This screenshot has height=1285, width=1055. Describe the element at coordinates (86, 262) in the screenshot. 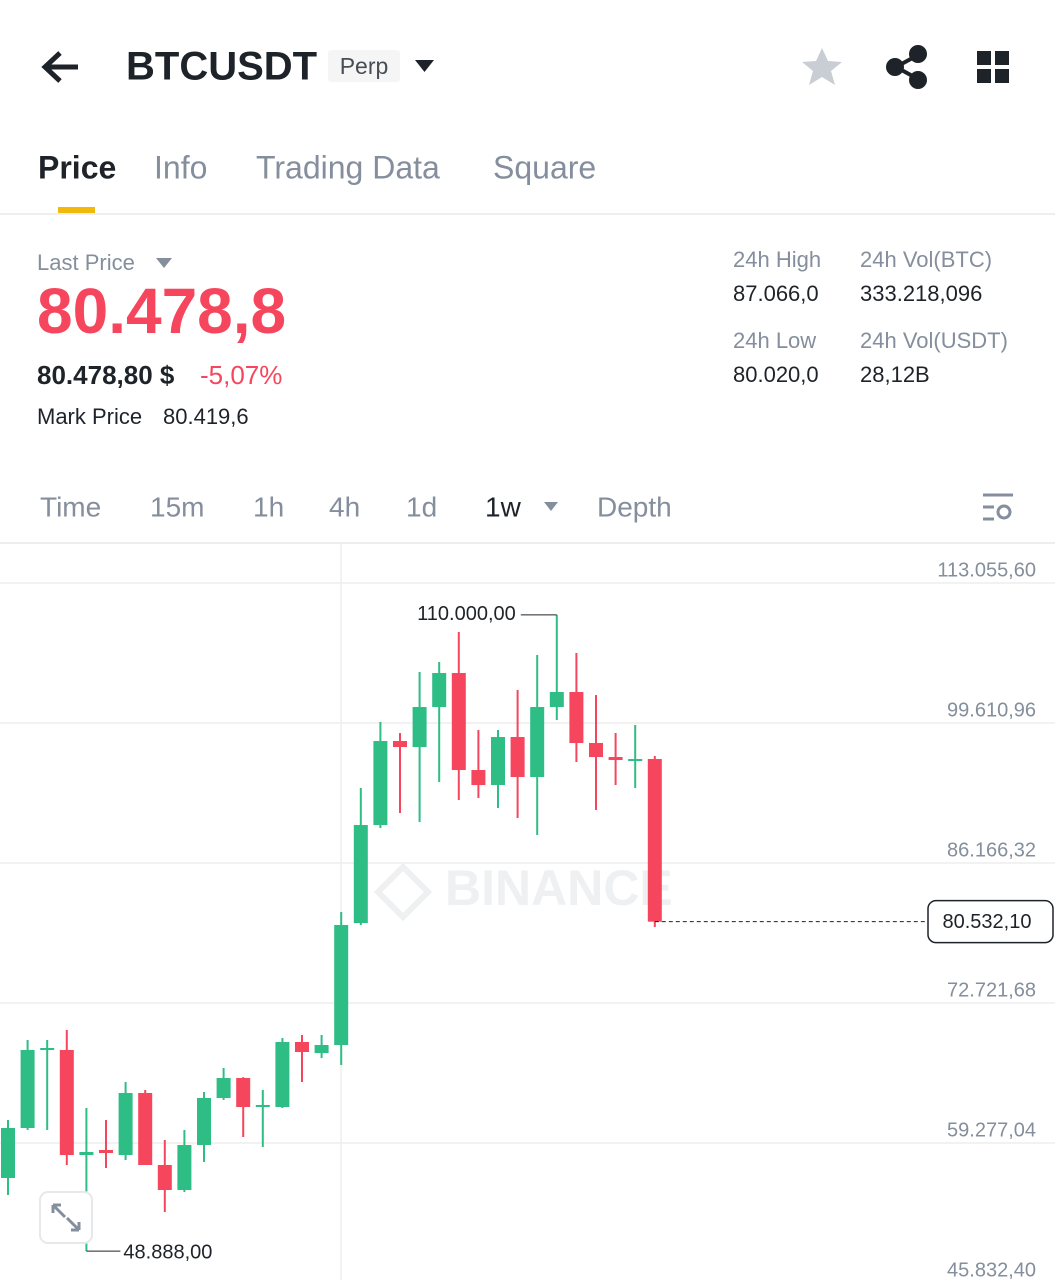

I see `last-price-label: Last Price` at that location.